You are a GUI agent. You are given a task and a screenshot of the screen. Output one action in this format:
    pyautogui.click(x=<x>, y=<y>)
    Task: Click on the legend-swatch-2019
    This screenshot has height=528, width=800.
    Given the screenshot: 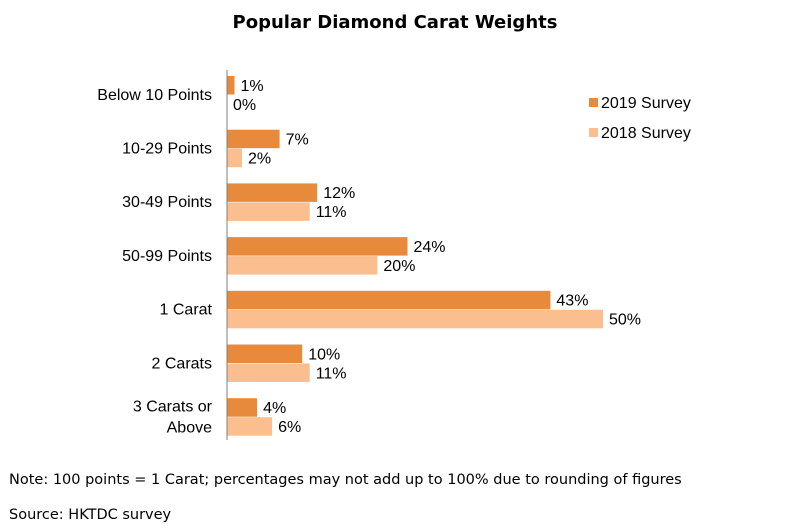 What is the action you would take?
    pyautogui.click(x=593, y=102)
    